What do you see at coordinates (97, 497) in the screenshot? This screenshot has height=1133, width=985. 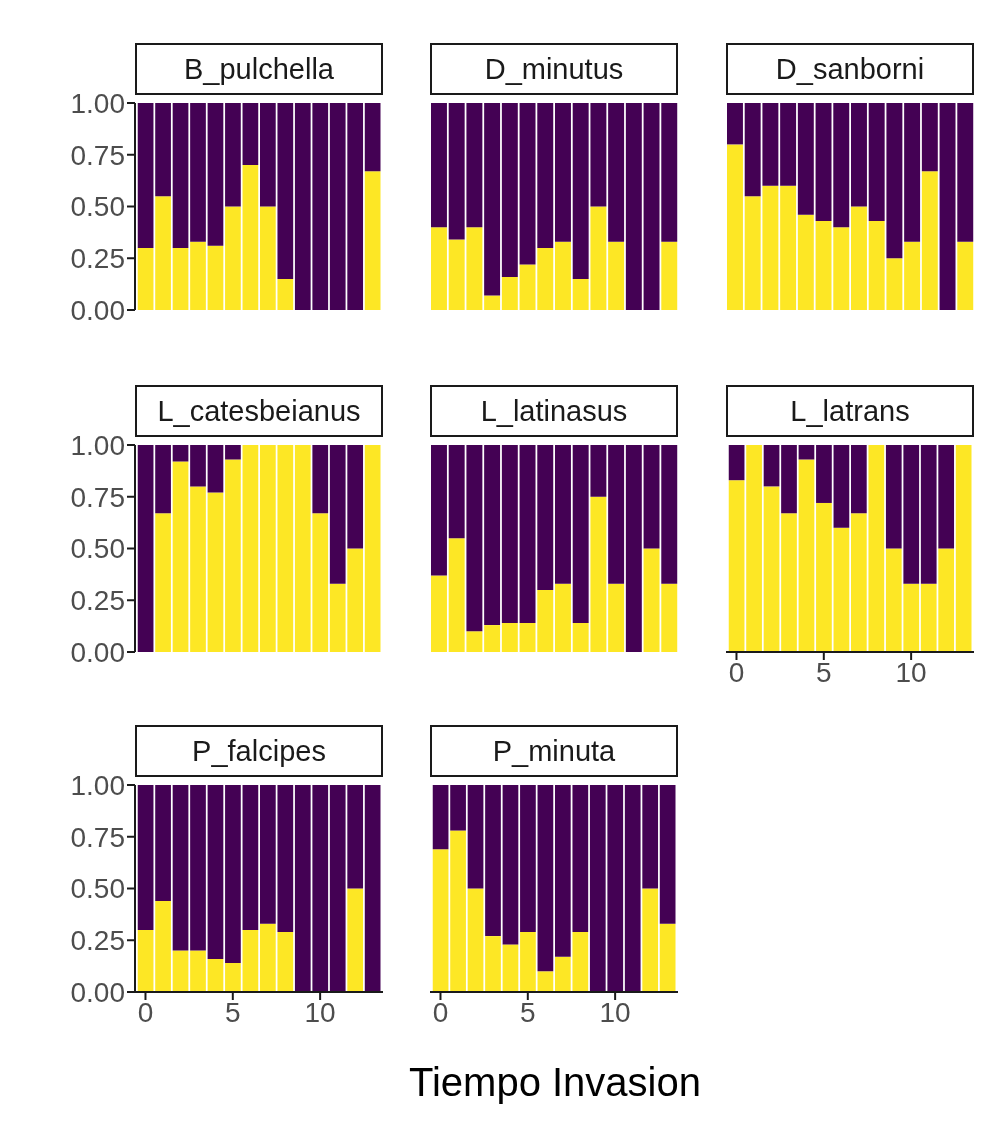 I see `y-tick-label: 0.75` at bounding box center [97, 497].